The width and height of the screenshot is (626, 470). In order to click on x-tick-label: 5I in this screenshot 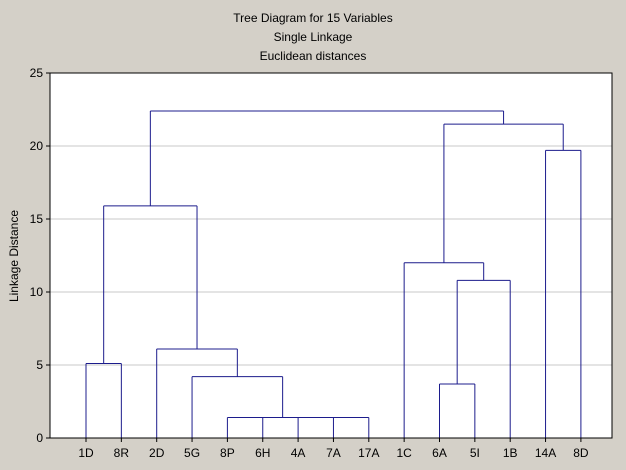, I will do `click(475, 453)`.